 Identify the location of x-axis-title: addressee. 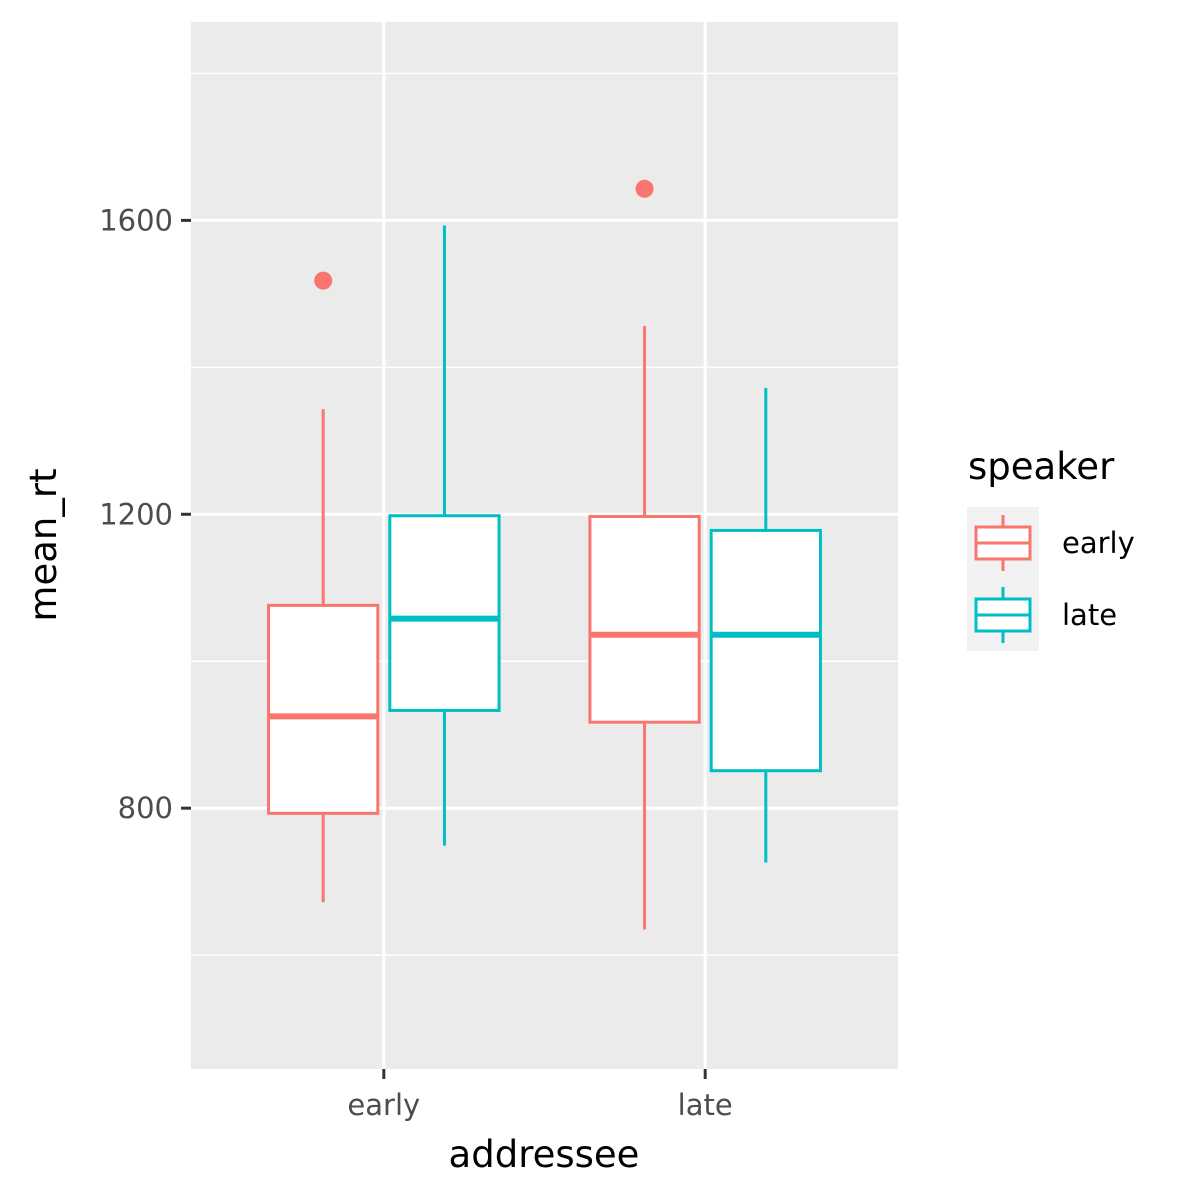
(544, 1154).